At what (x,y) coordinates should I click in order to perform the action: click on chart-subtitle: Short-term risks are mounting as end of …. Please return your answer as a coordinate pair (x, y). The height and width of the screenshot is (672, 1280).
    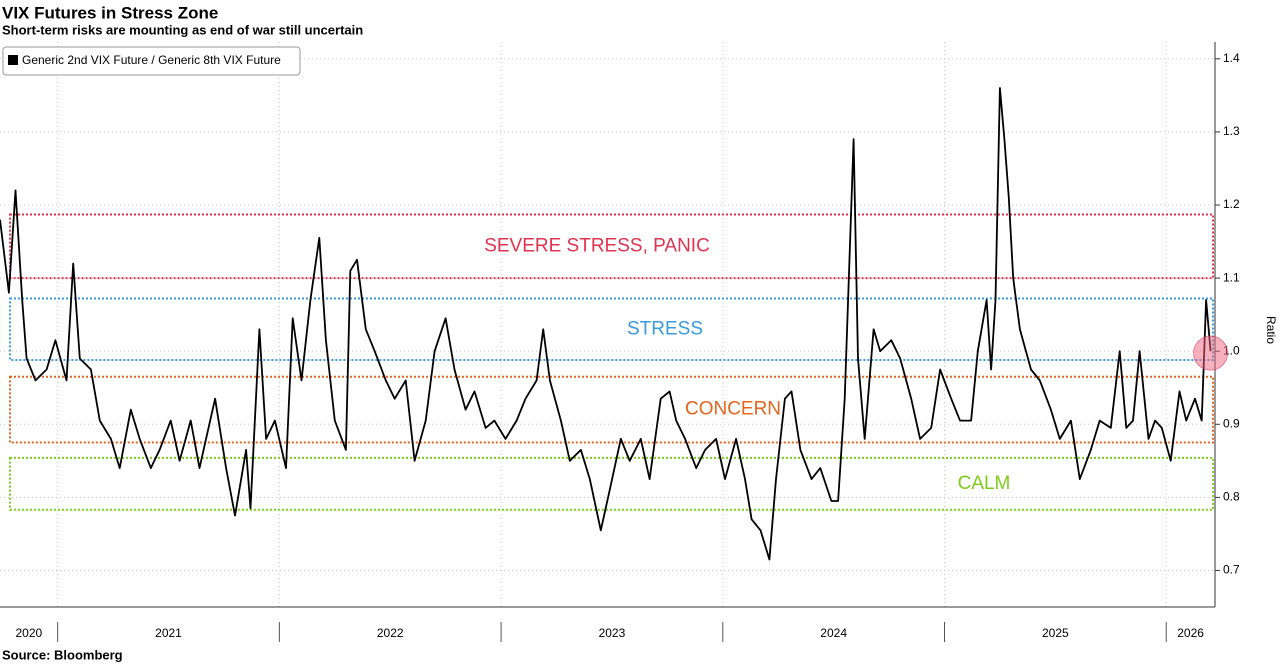
    Looking at the image, I should click on (182, 29).